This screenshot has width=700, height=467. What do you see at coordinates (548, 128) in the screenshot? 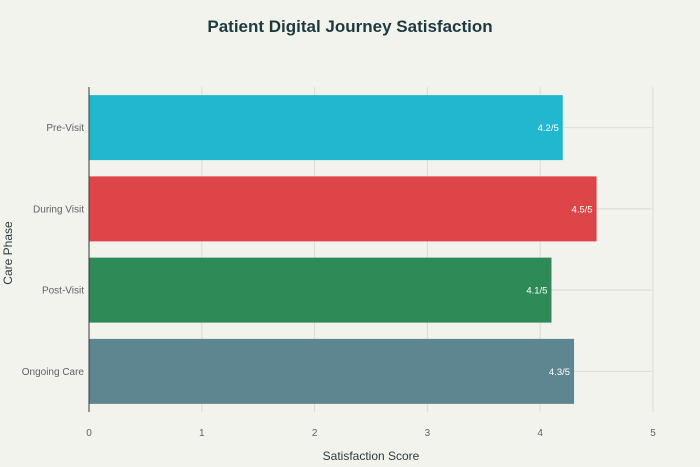
I see `data-label: 4.2/5` at bounding box center [548, 128].